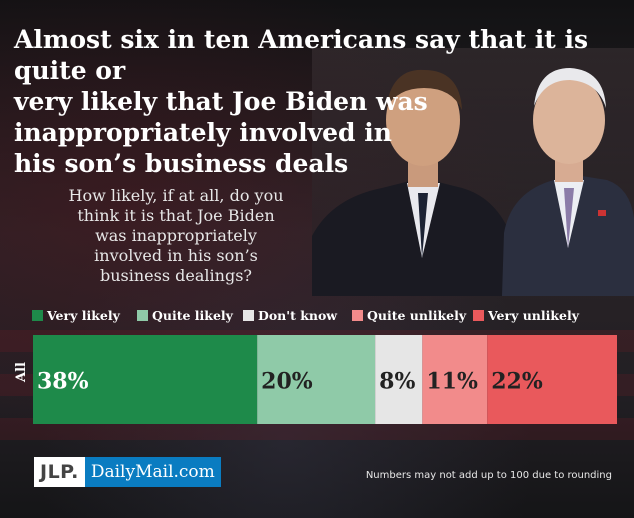 The image size is (634, 518). I want to click on legend-item: Quite unlikely, so click(409, 315).